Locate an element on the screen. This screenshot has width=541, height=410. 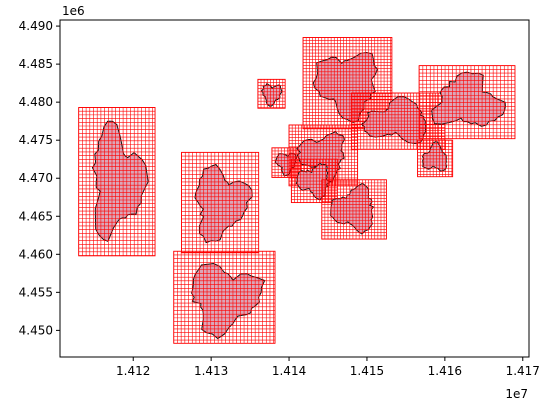
y-offset-label: 1e6 is located at coordinates (73, 11).